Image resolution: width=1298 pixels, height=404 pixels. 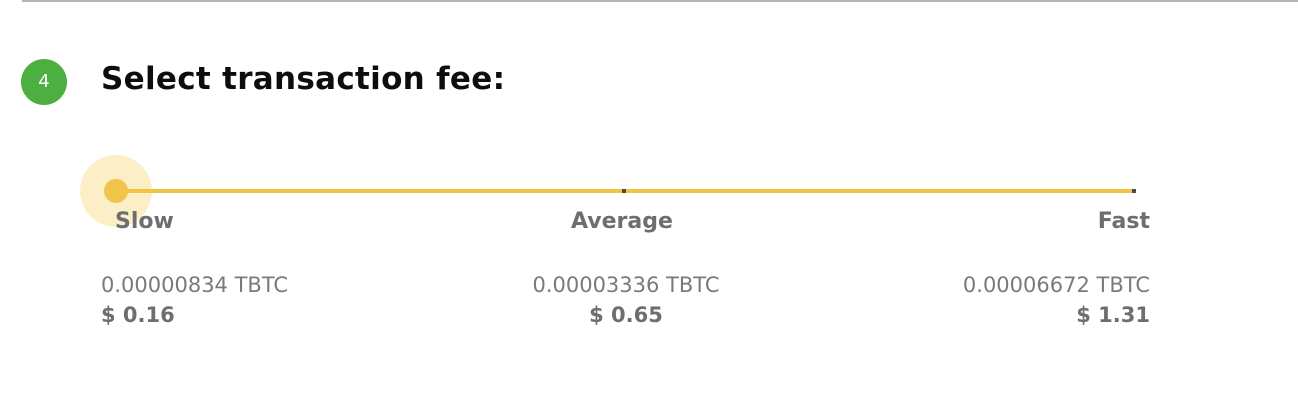 What do you see at coordinates (138, 315) in the screenshot?
I see `fee-usd-amount-slow: $ 0.16` at bounding box center [138, 315].